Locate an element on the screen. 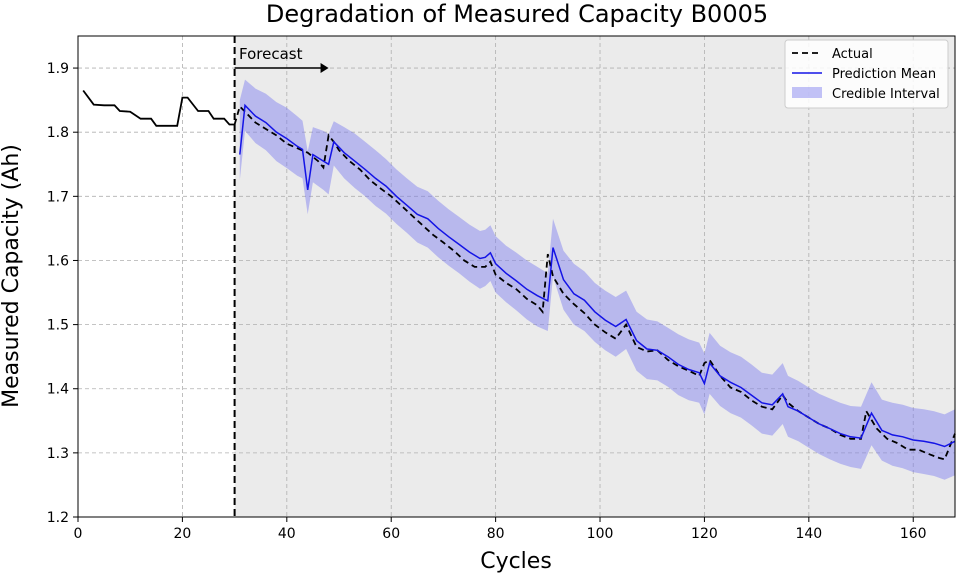 The width and height of the screenshot is (969, 576). x-tick-label: 60 is located at coordinates (391, 534).